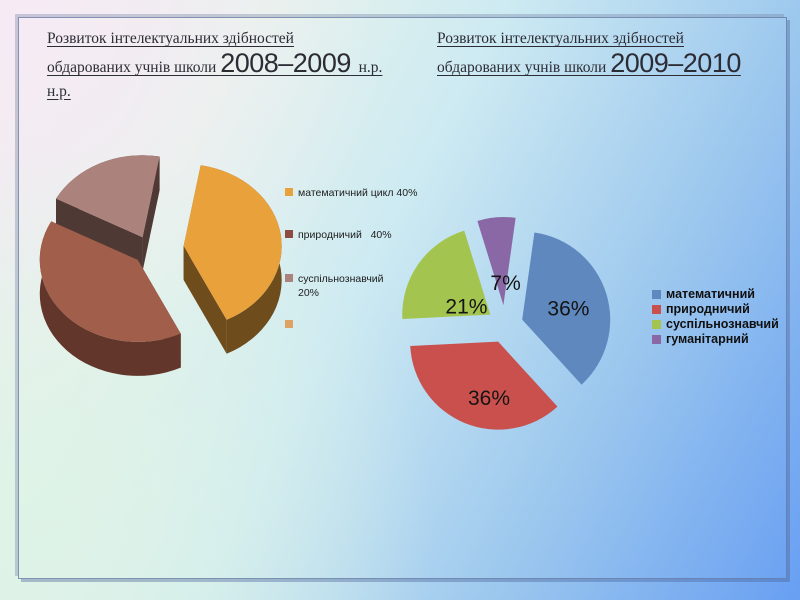 This screenshot has height=600, width=800. I want to click on legend-item: природничий 40%, so click(338, 235).